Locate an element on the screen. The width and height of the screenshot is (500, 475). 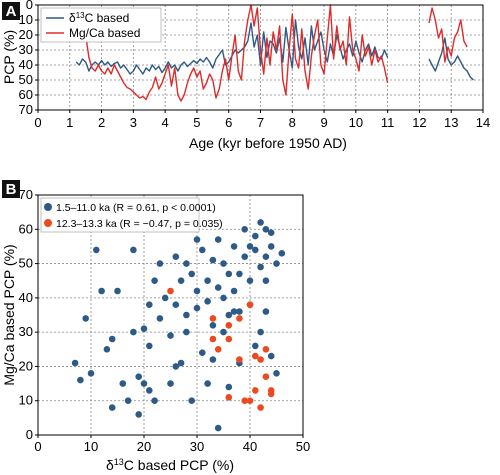
panel-a-x-tick-label: 11 is located at coordinates (388, 122).